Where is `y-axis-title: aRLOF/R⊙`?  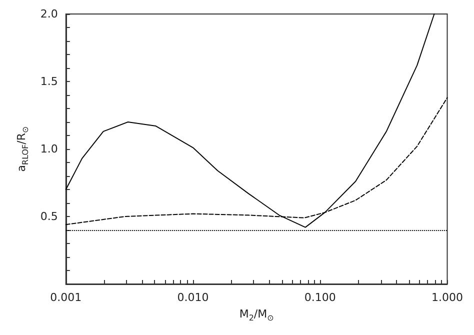 y-axis-title: aRLOF/R⊙ is located at coordinates (22, 149).